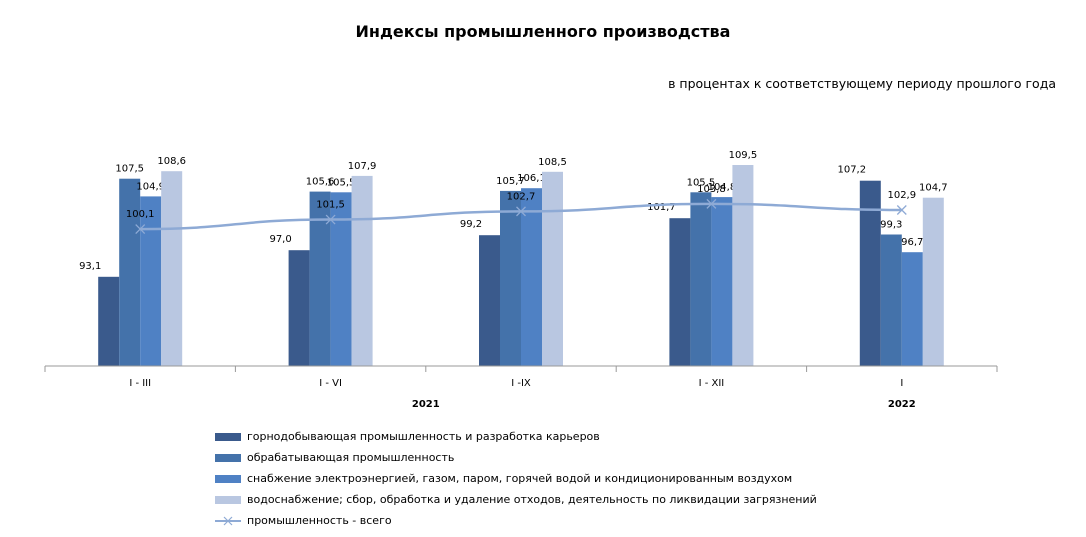 The width and height of the screenshot is (1086, 537). Describe the element at coordinates (516, 457) in the screenshot. I see `legend-item-manufacturing: обрабатывающая промышленность` at that location.